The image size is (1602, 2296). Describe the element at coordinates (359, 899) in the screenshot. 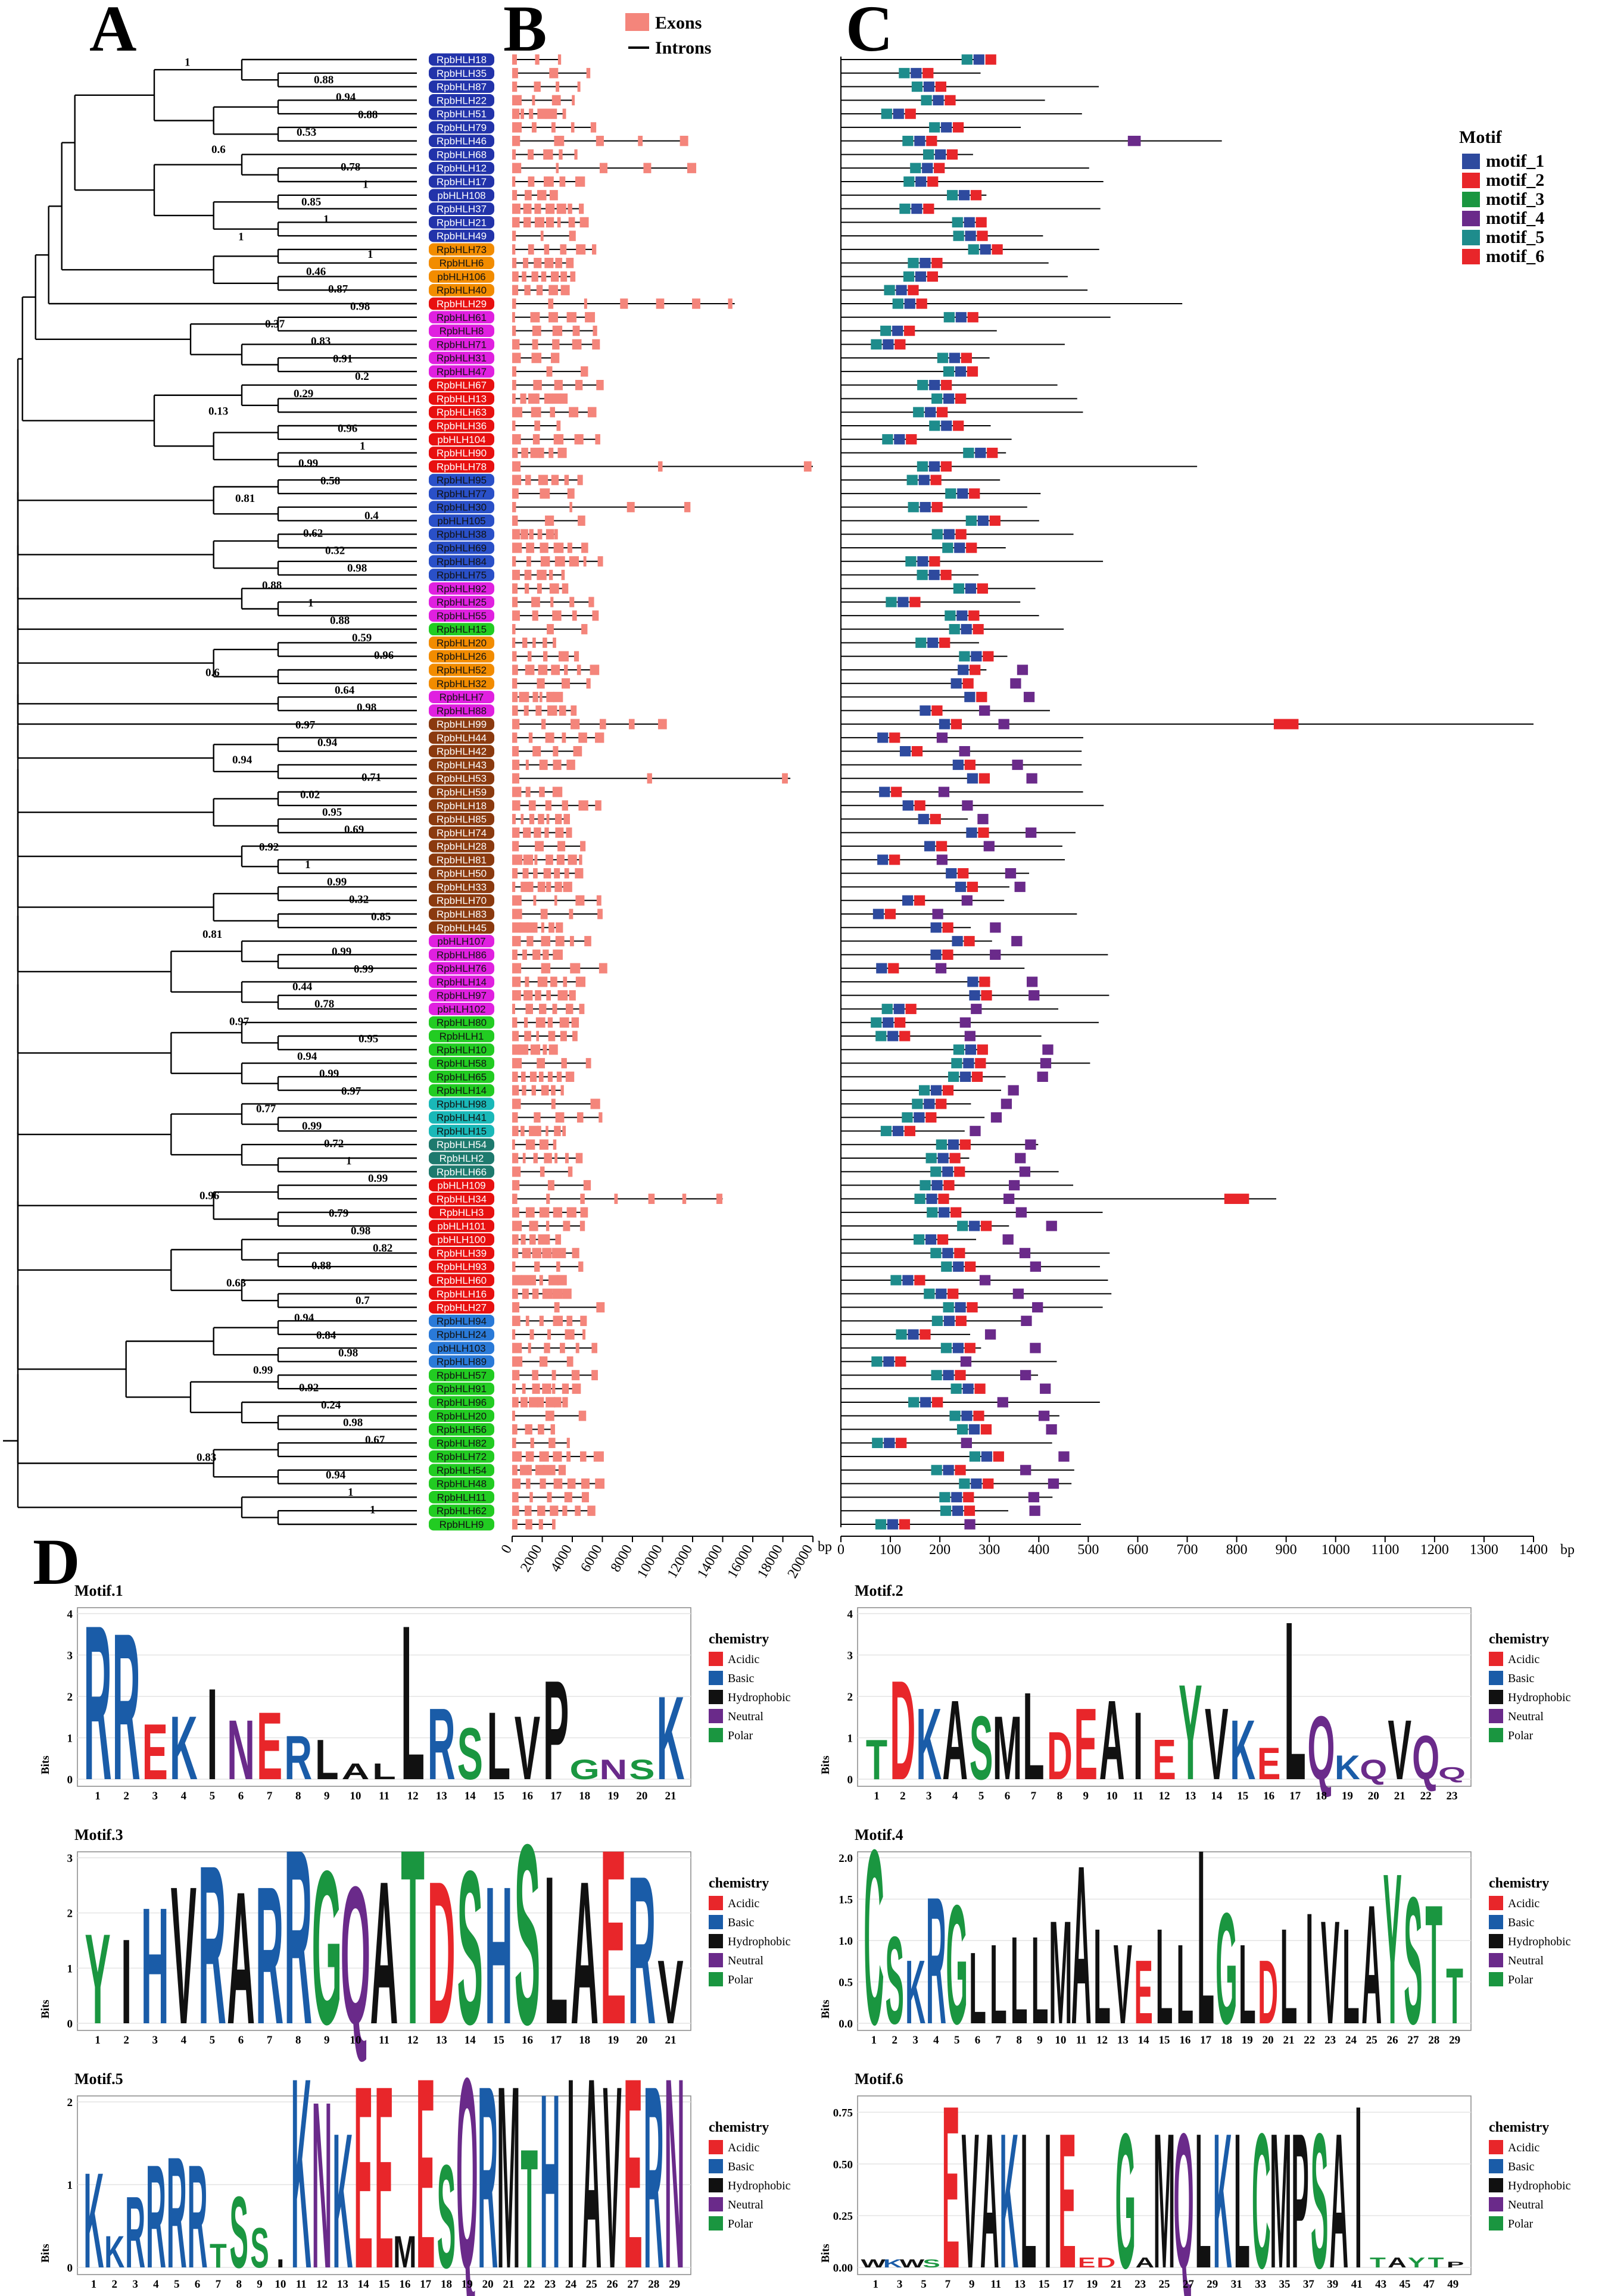

I see `bootstrap-value: 0.32` at that location.